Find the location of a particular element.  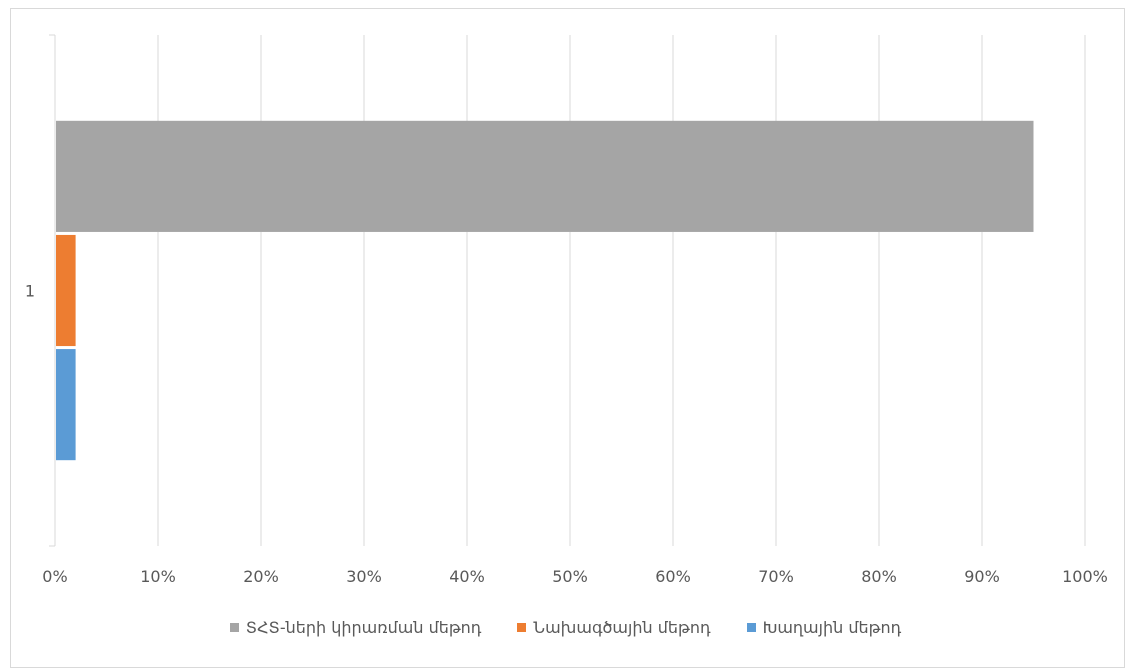

x-tick-label: 70% is located at coordinates (776, 576).